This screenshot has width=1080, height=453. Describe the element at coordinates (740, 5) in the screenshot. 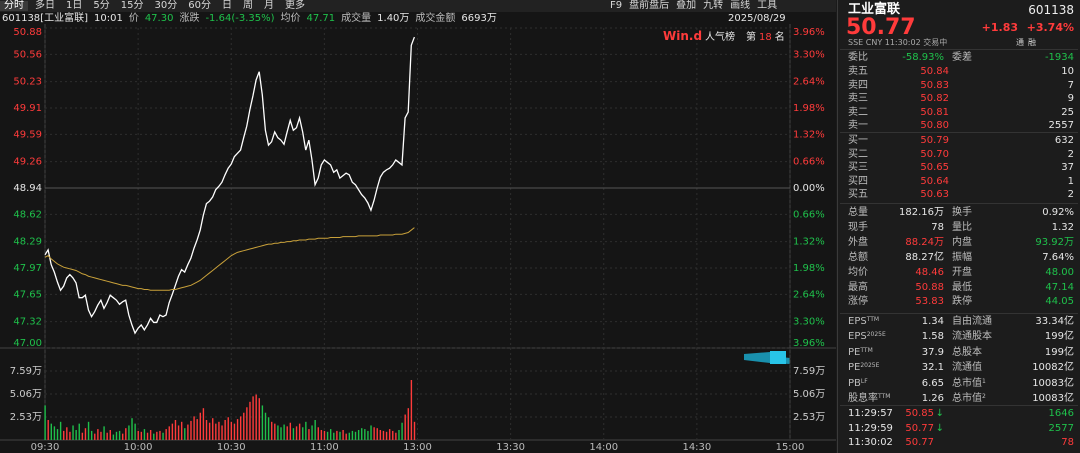

I see `tool: 画线` at that location.